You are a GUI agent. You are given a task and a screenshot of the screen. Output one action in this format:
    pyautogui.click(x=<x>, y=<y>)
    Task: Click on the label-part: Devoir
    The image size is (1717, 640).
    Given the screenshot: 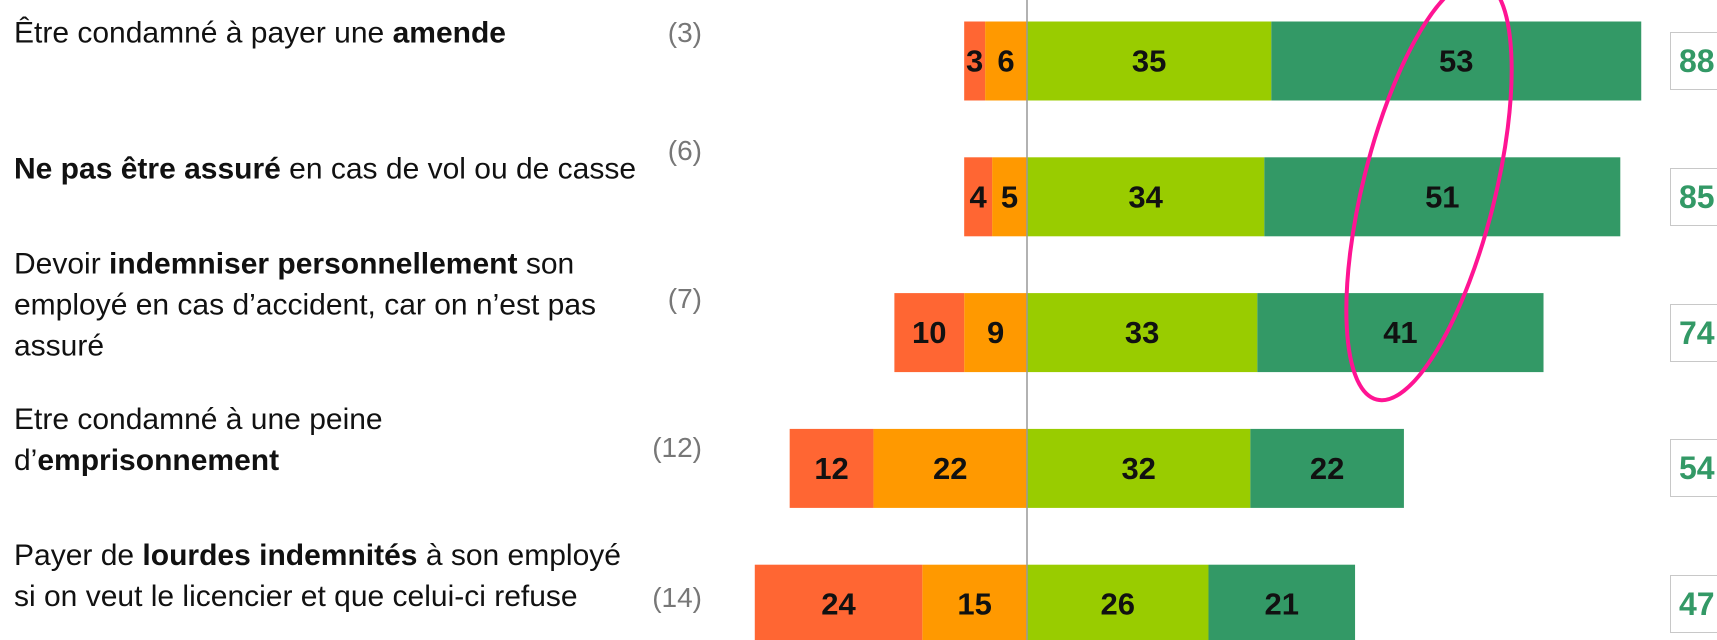 What is the action you would take?
    pyautogui.click(x=62, y=264)
    